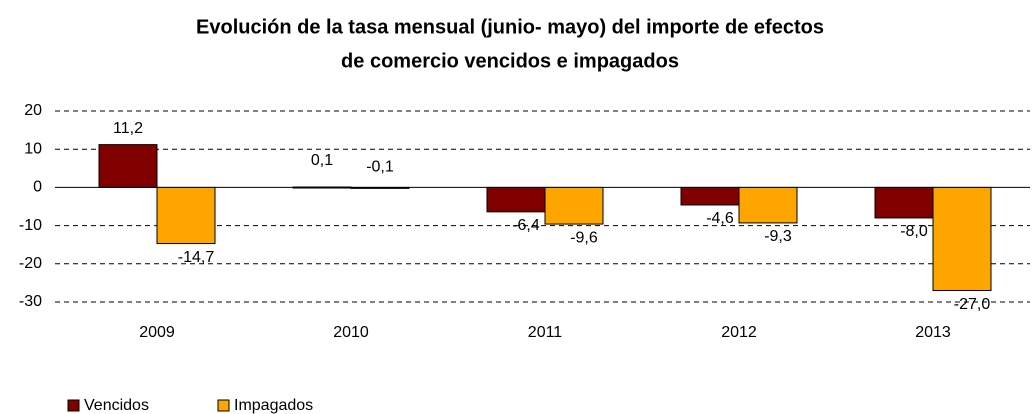 This screenshot has height=414, width=1036. Describe the element at coordinates (30, 263) in the screenshot. I see `y-tick-label: -20` at that location.